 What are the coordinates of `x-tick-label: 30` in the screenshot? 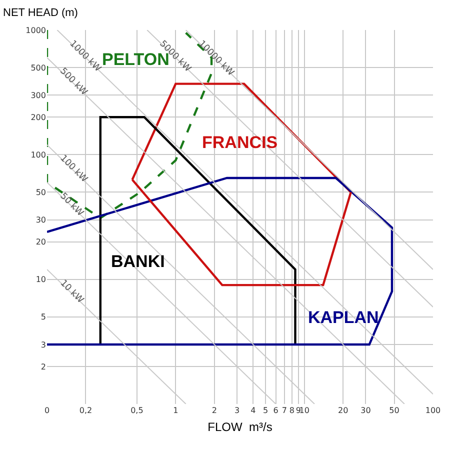 It's located at (365, 410).